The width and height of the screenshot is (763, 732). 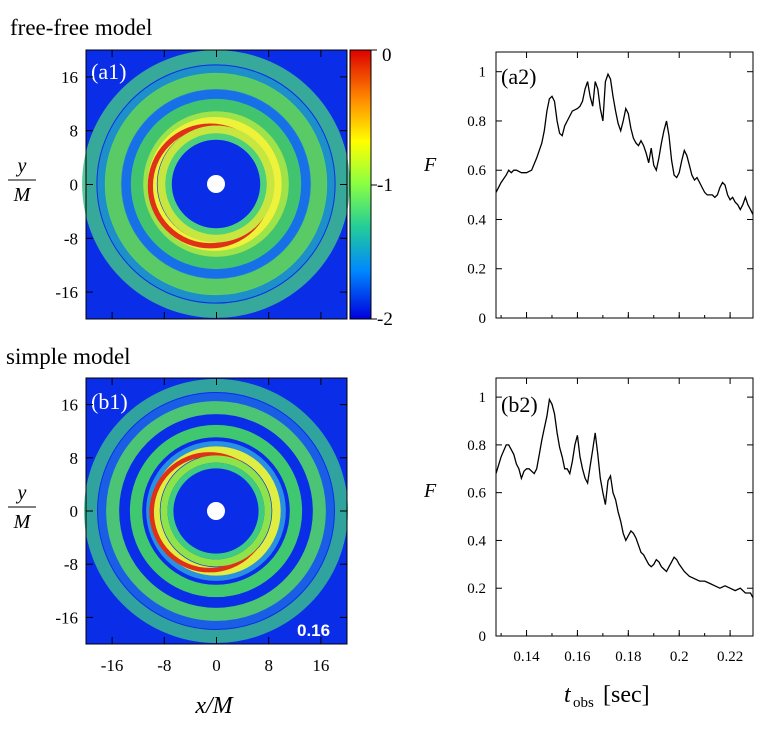 What do you see at coordinates (360, 184) in the screenshot?
I see `colorbar-scale` at bounding box center [360, 184].